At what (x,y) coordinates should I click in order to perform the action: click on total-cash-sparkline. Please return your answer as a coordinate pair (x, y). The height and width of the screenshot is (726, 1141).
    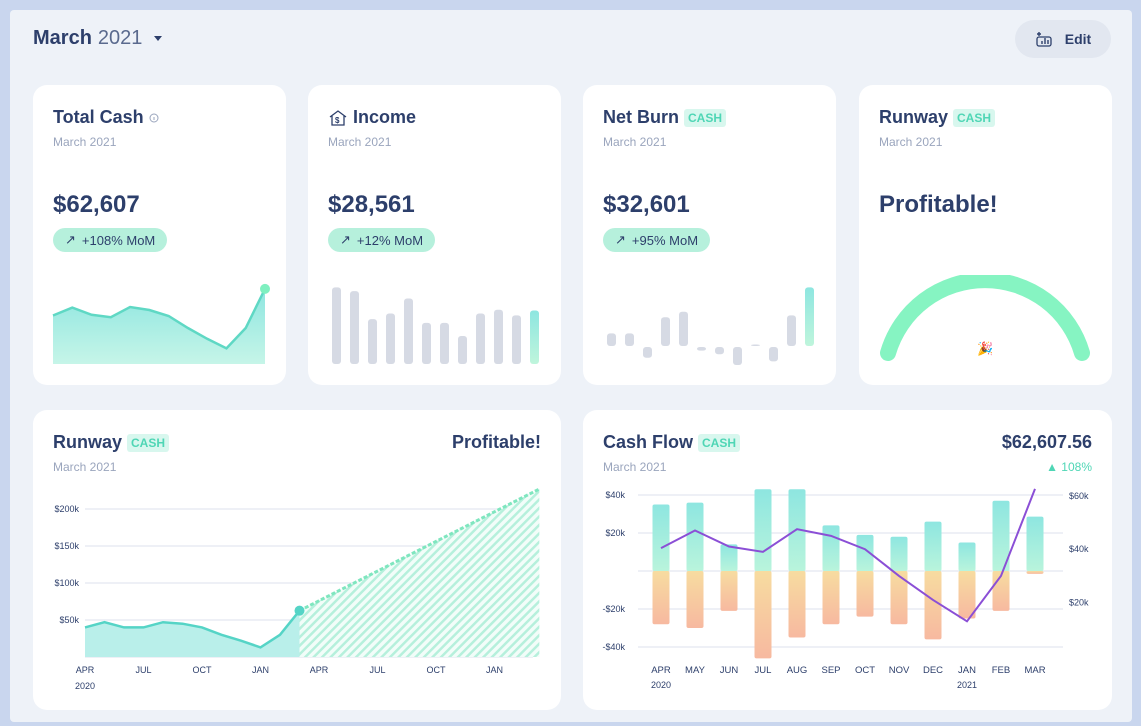
    Looking at the image, I should click on (161, 323).